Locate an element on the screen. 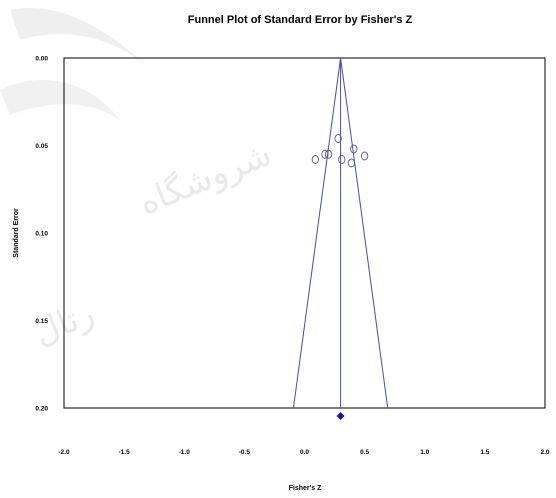 The image size is (556, 498). x-tick-label: -1.5 is located at coordinates (125, 452).